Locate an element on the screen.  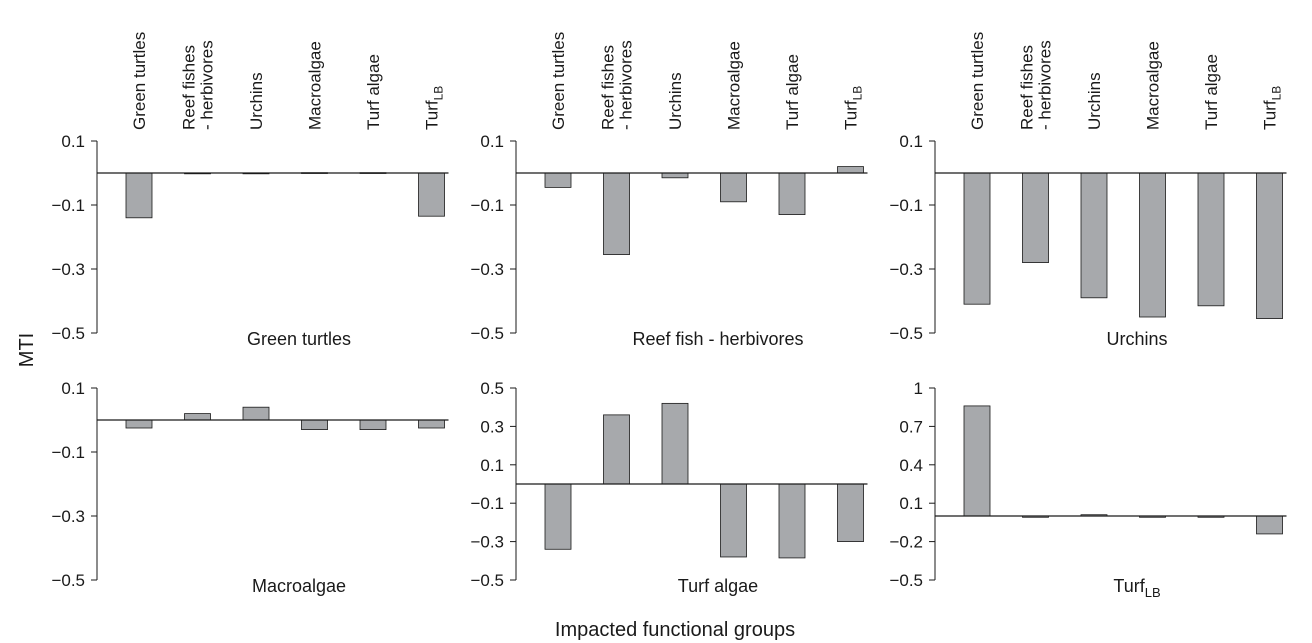
y-axis-title: MTI is located at coordinates (27, 350).